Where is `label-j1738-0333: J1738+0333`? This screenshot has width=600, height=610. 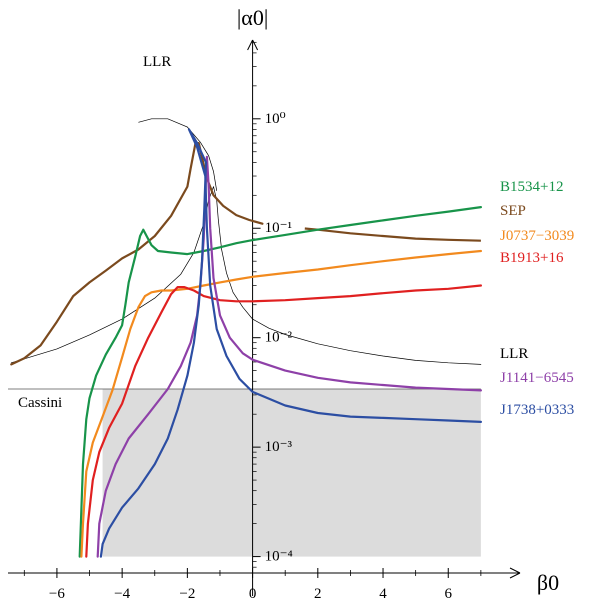
label-j1738-0333: J1738+0333 is located at coordinates (537, 410).